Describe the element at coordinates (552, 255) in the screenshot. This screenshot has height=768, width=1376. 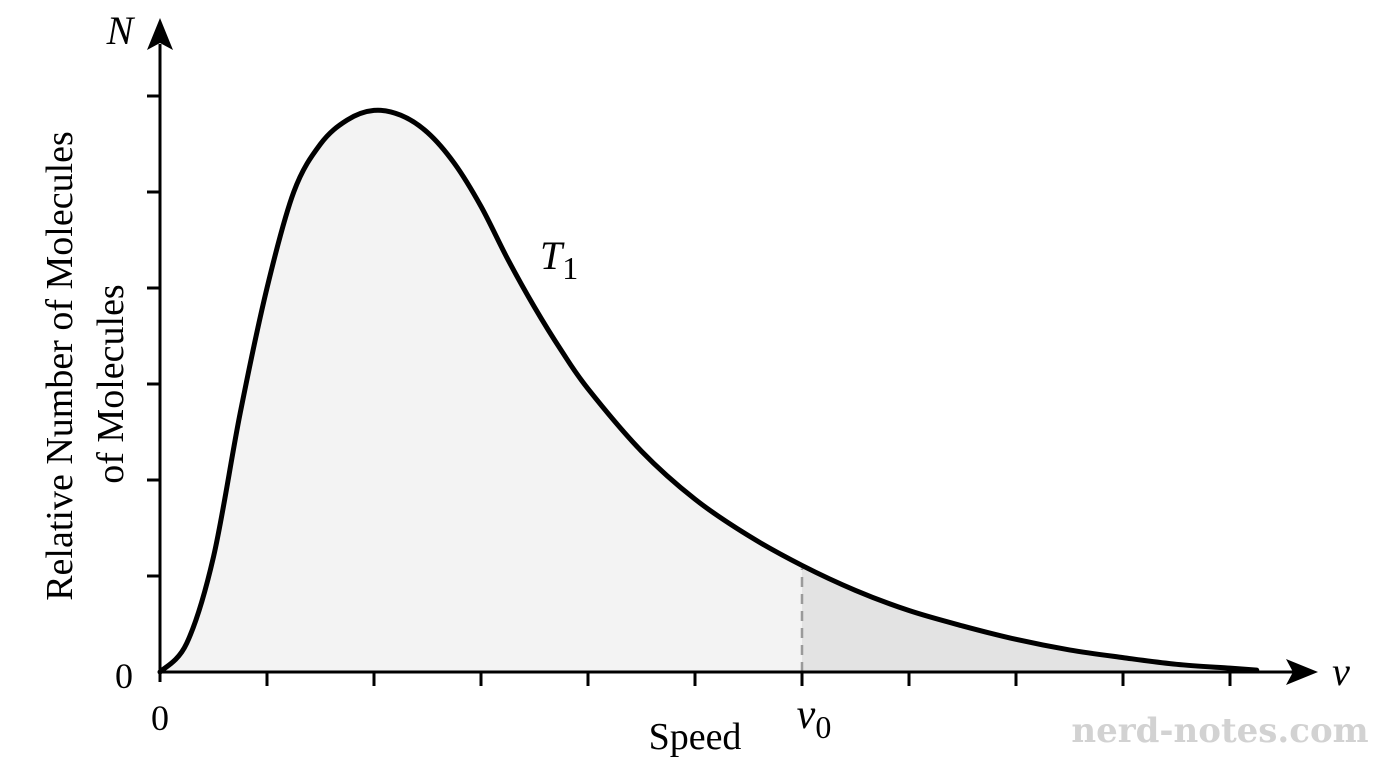
I see `series-label-main: T` at that location.